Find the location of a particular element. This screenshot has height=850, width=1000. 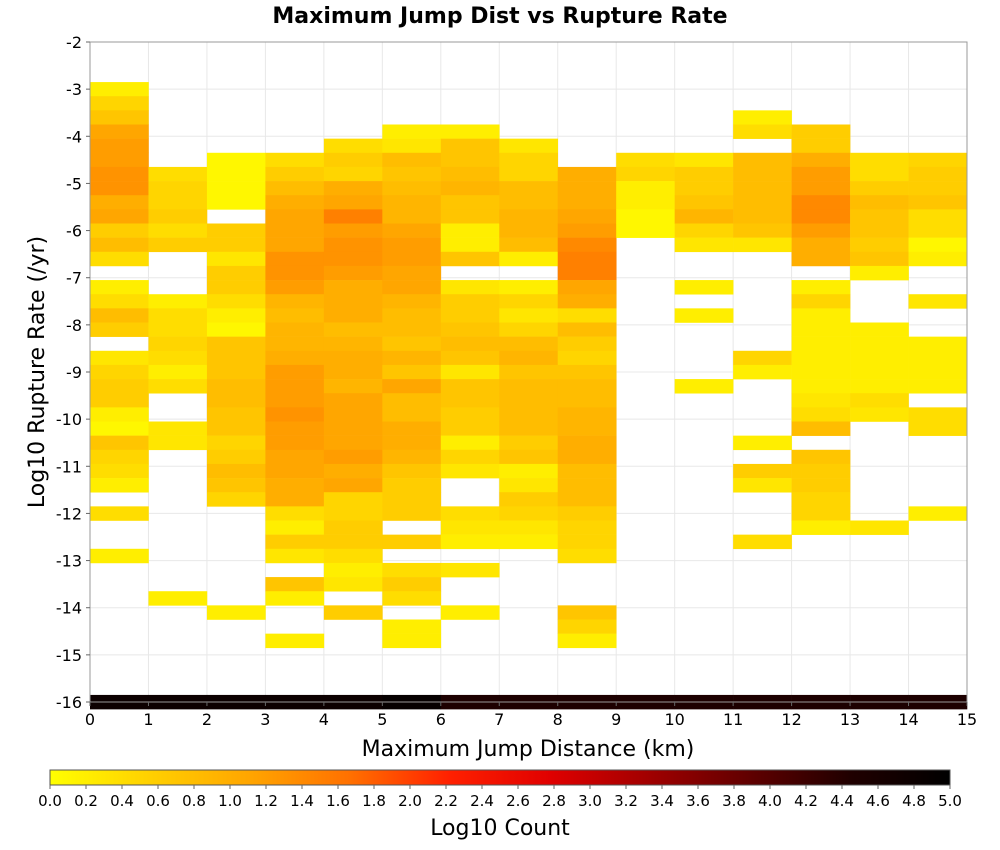

y-tick-label: -2 is located at coordinates (74, 42).